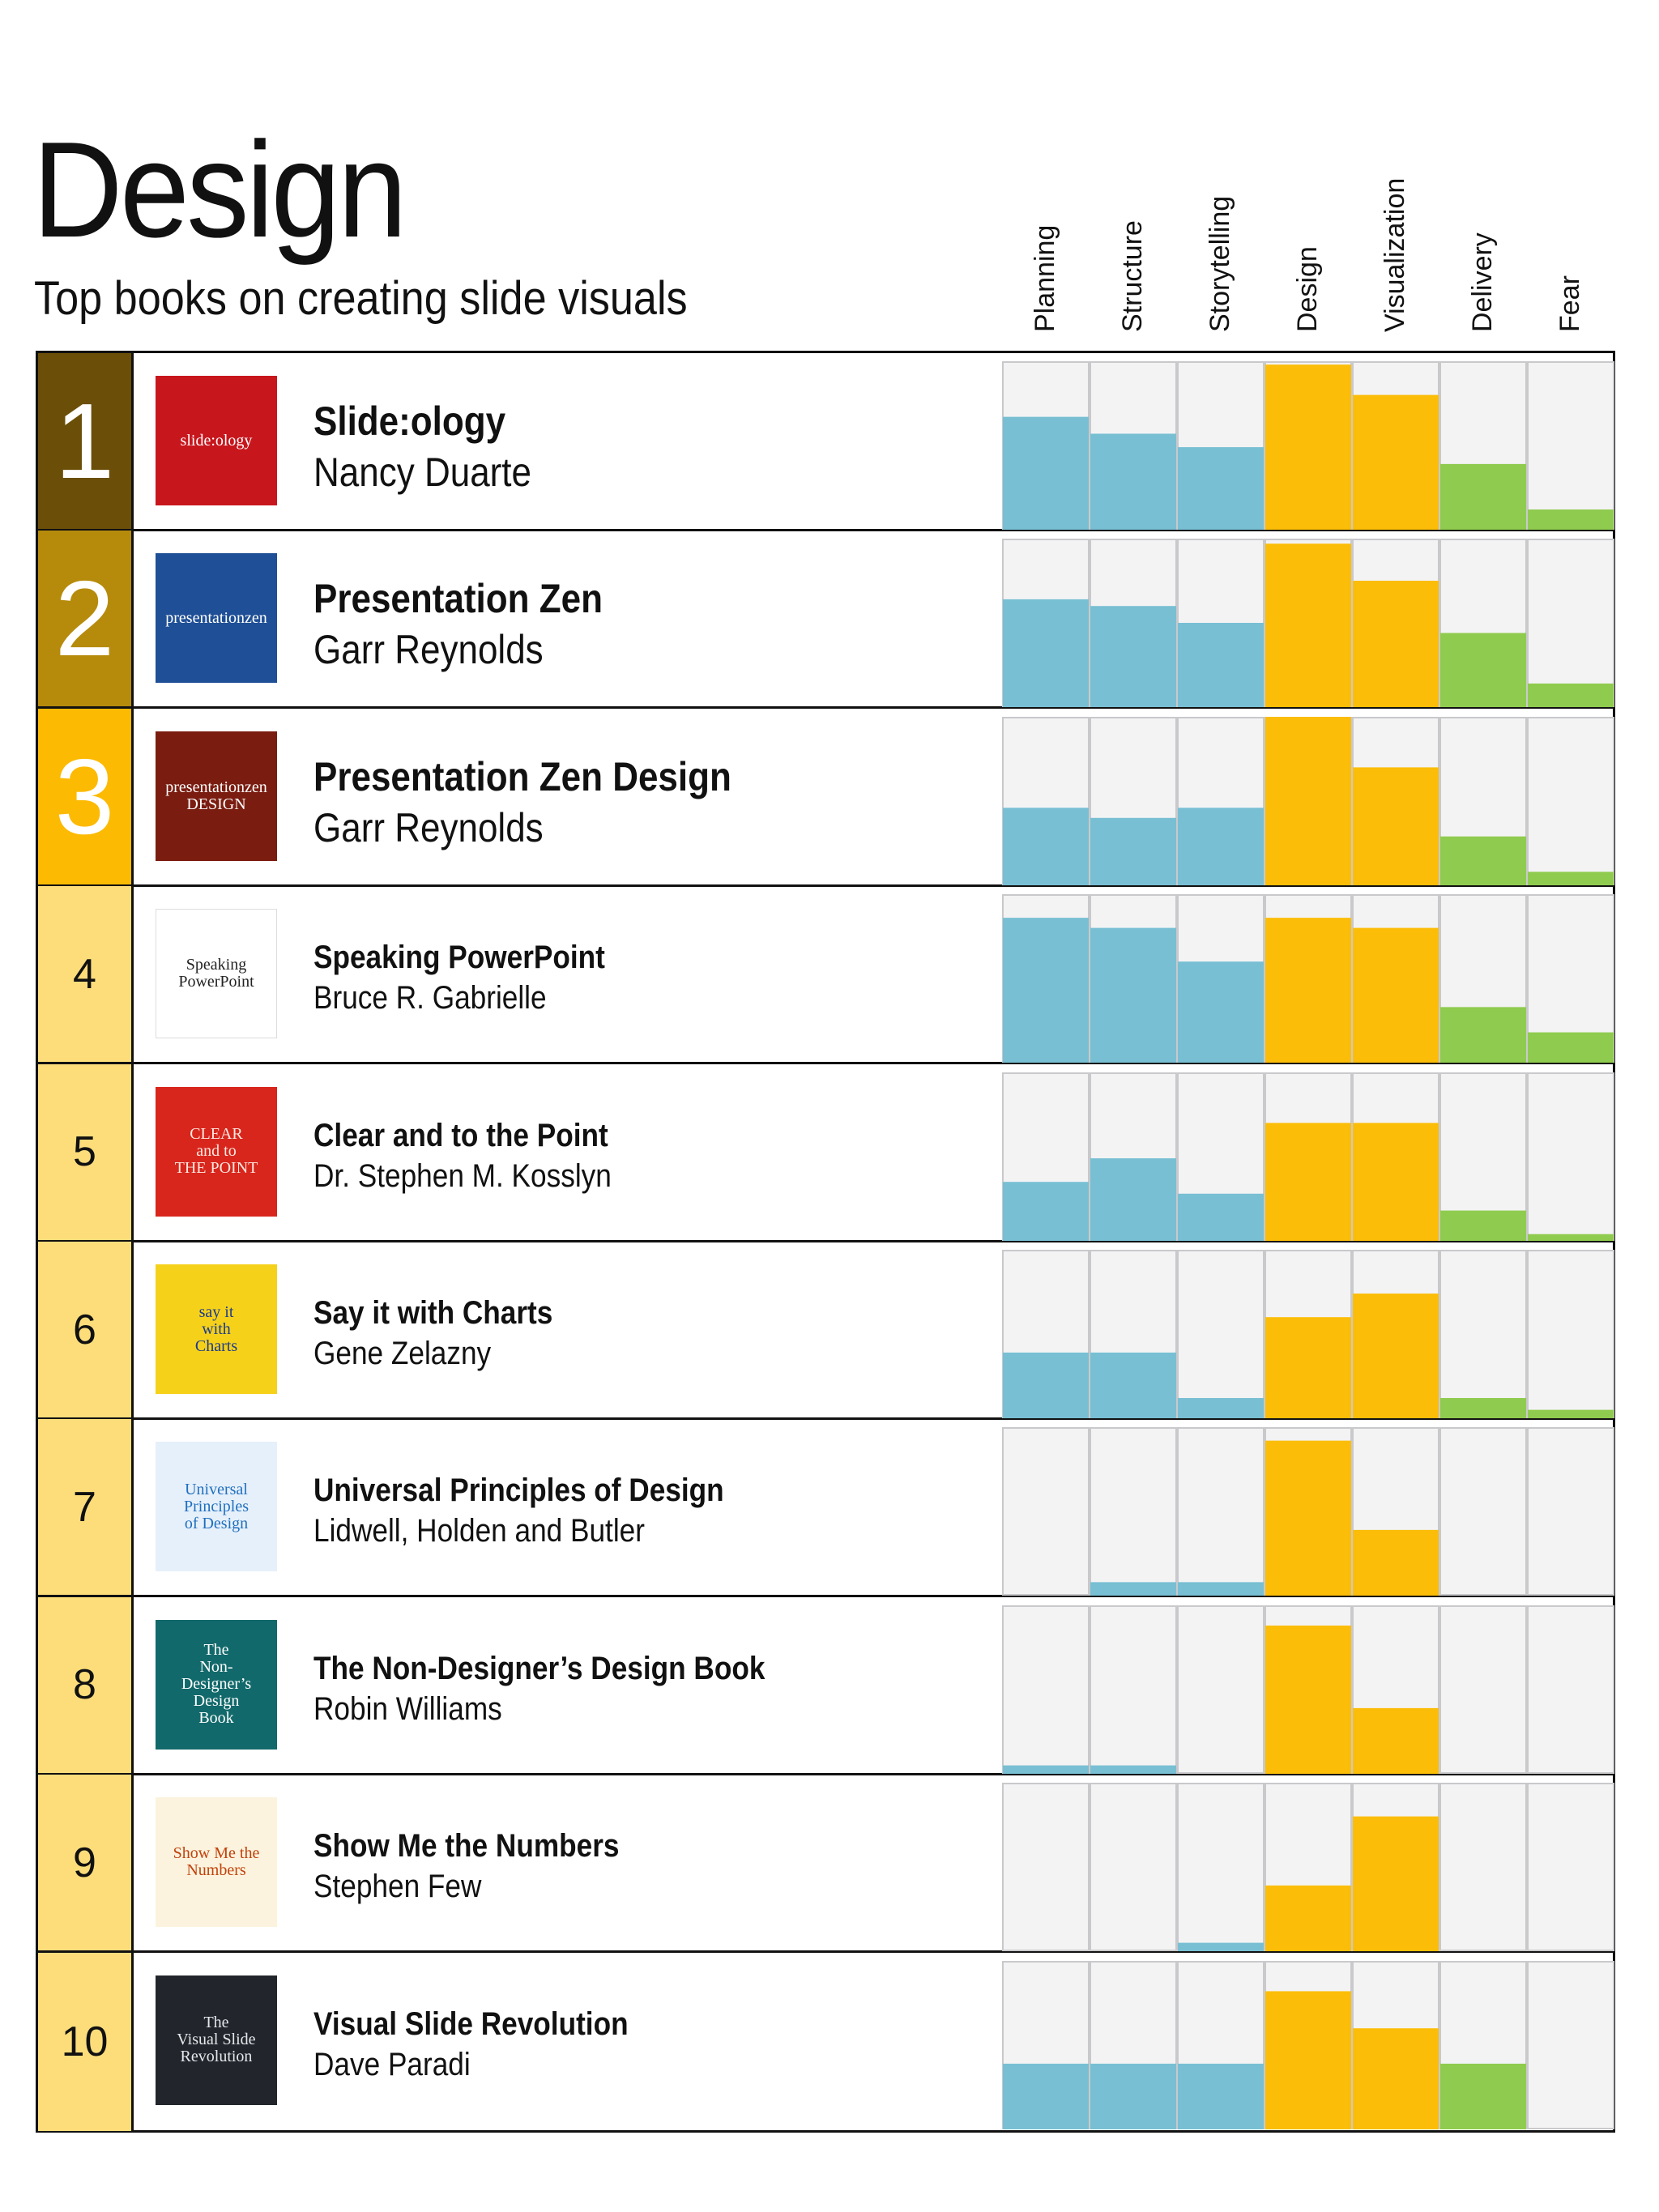  I want to click on book-cover-image: presentationzen, so click(216, 618).